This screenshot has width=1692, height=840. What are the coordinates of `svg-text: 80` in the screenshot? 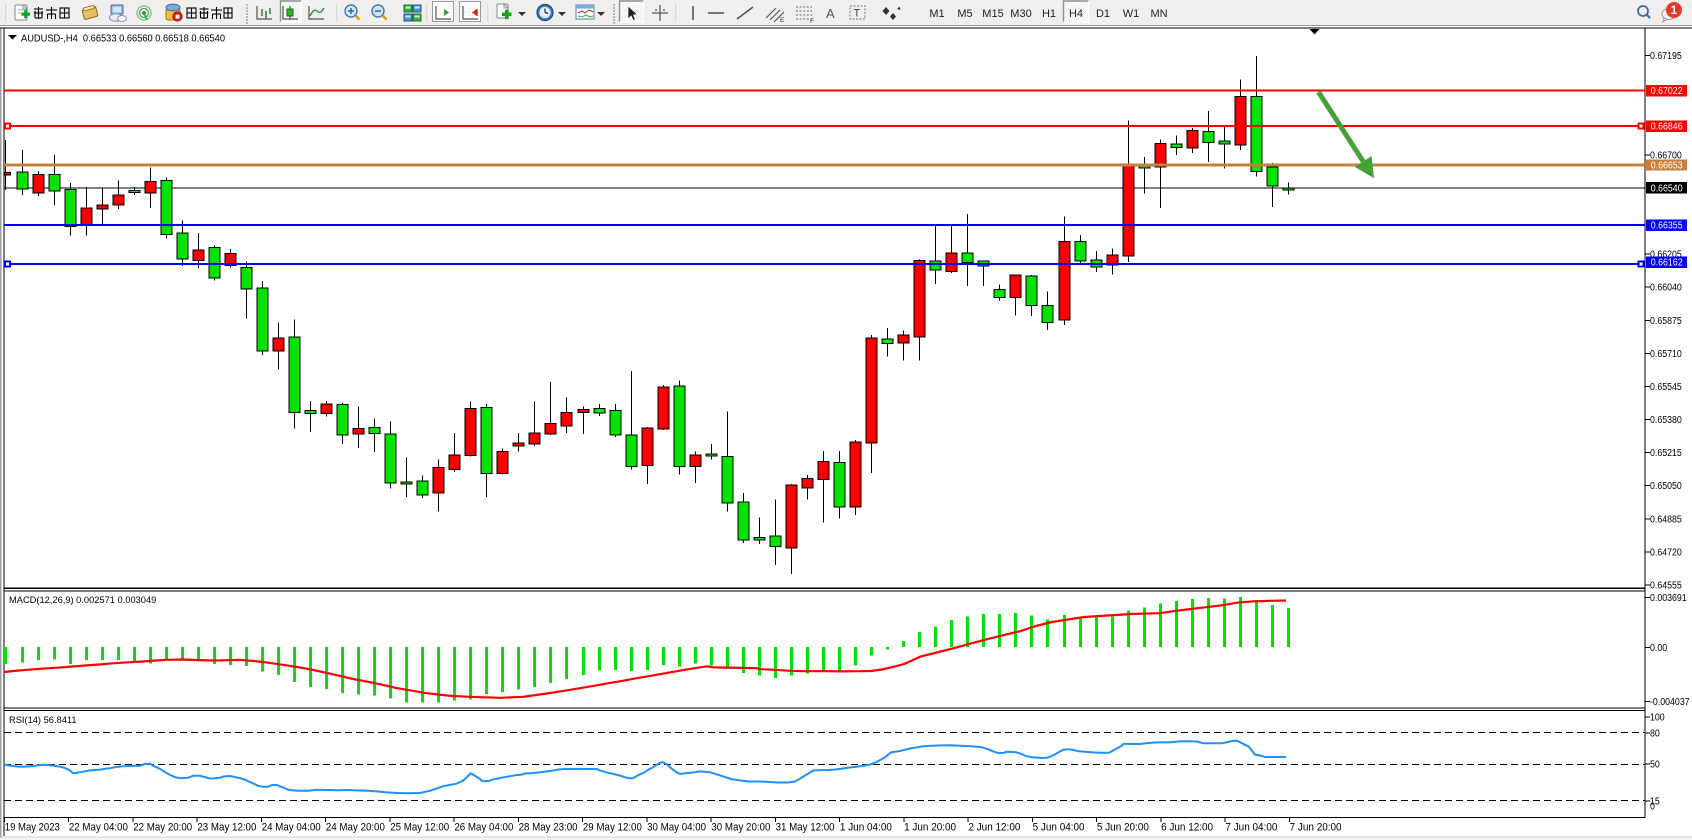 It's located at (1655, 733).